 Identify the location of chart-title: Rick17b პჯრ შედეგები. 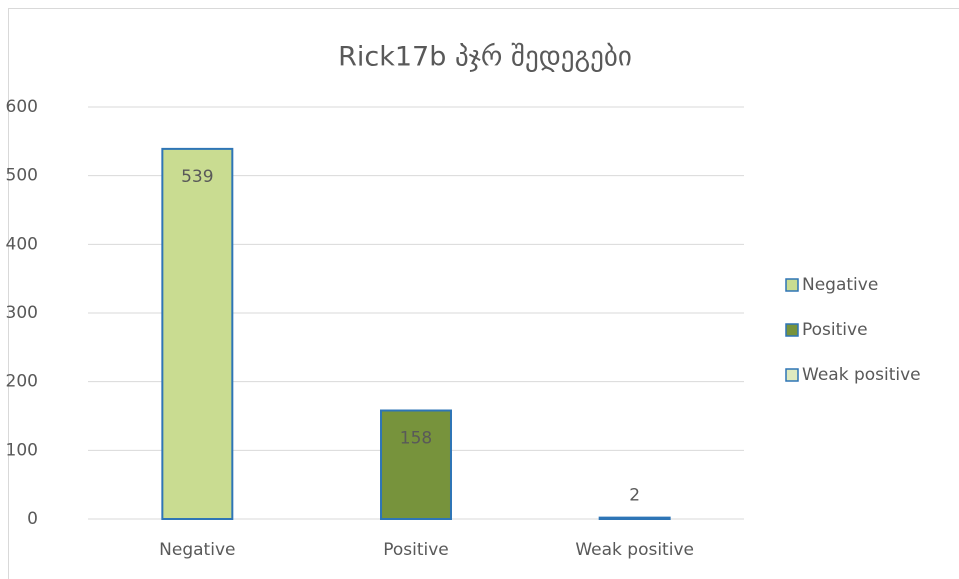
(485, 57).